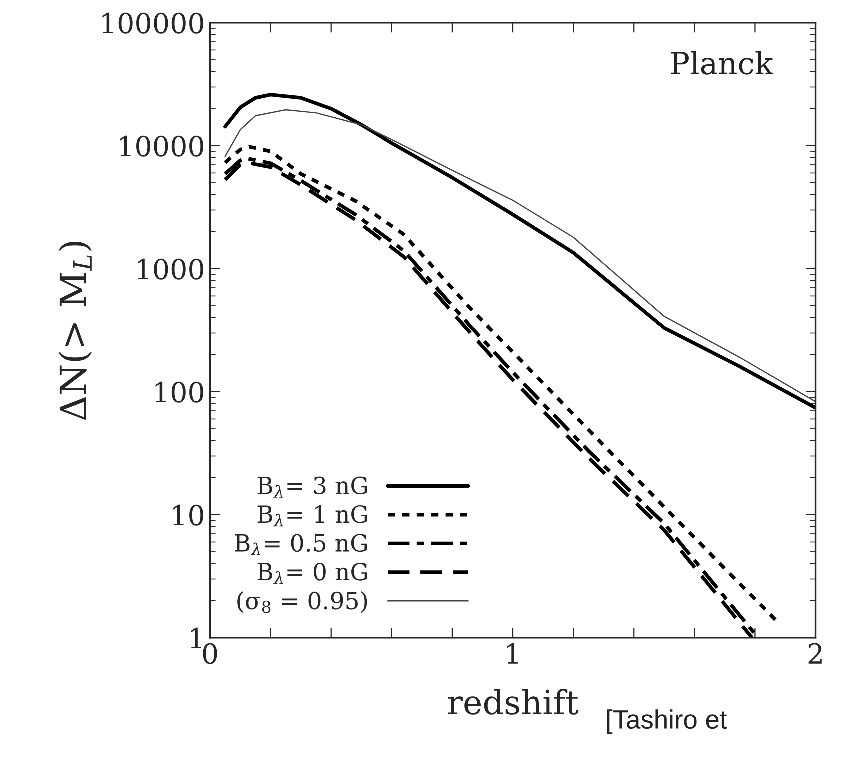  What do you see at coordinates (153, 23) in the screenshot?
I see `y-tick-label: 100000` at bounding box center [153, 23].